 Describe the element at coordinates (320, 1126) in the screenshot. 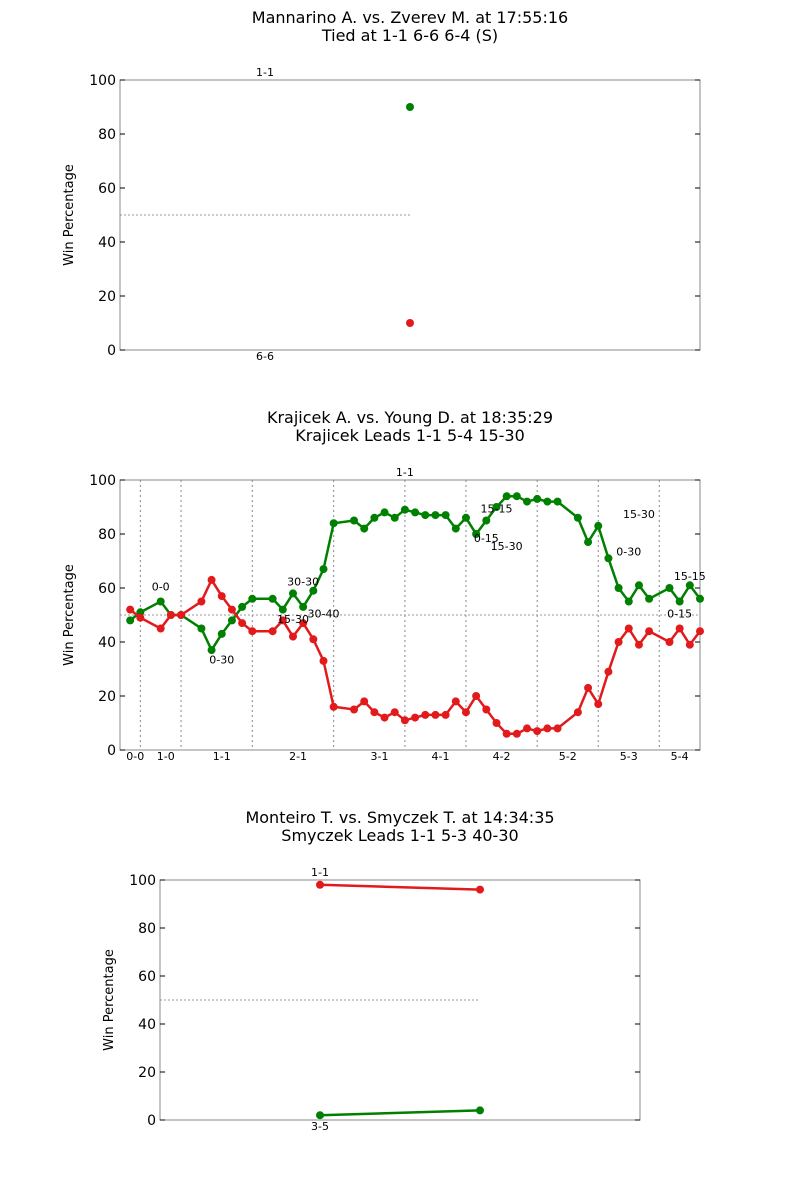

I see `x-score-label: 3-5` at that location.